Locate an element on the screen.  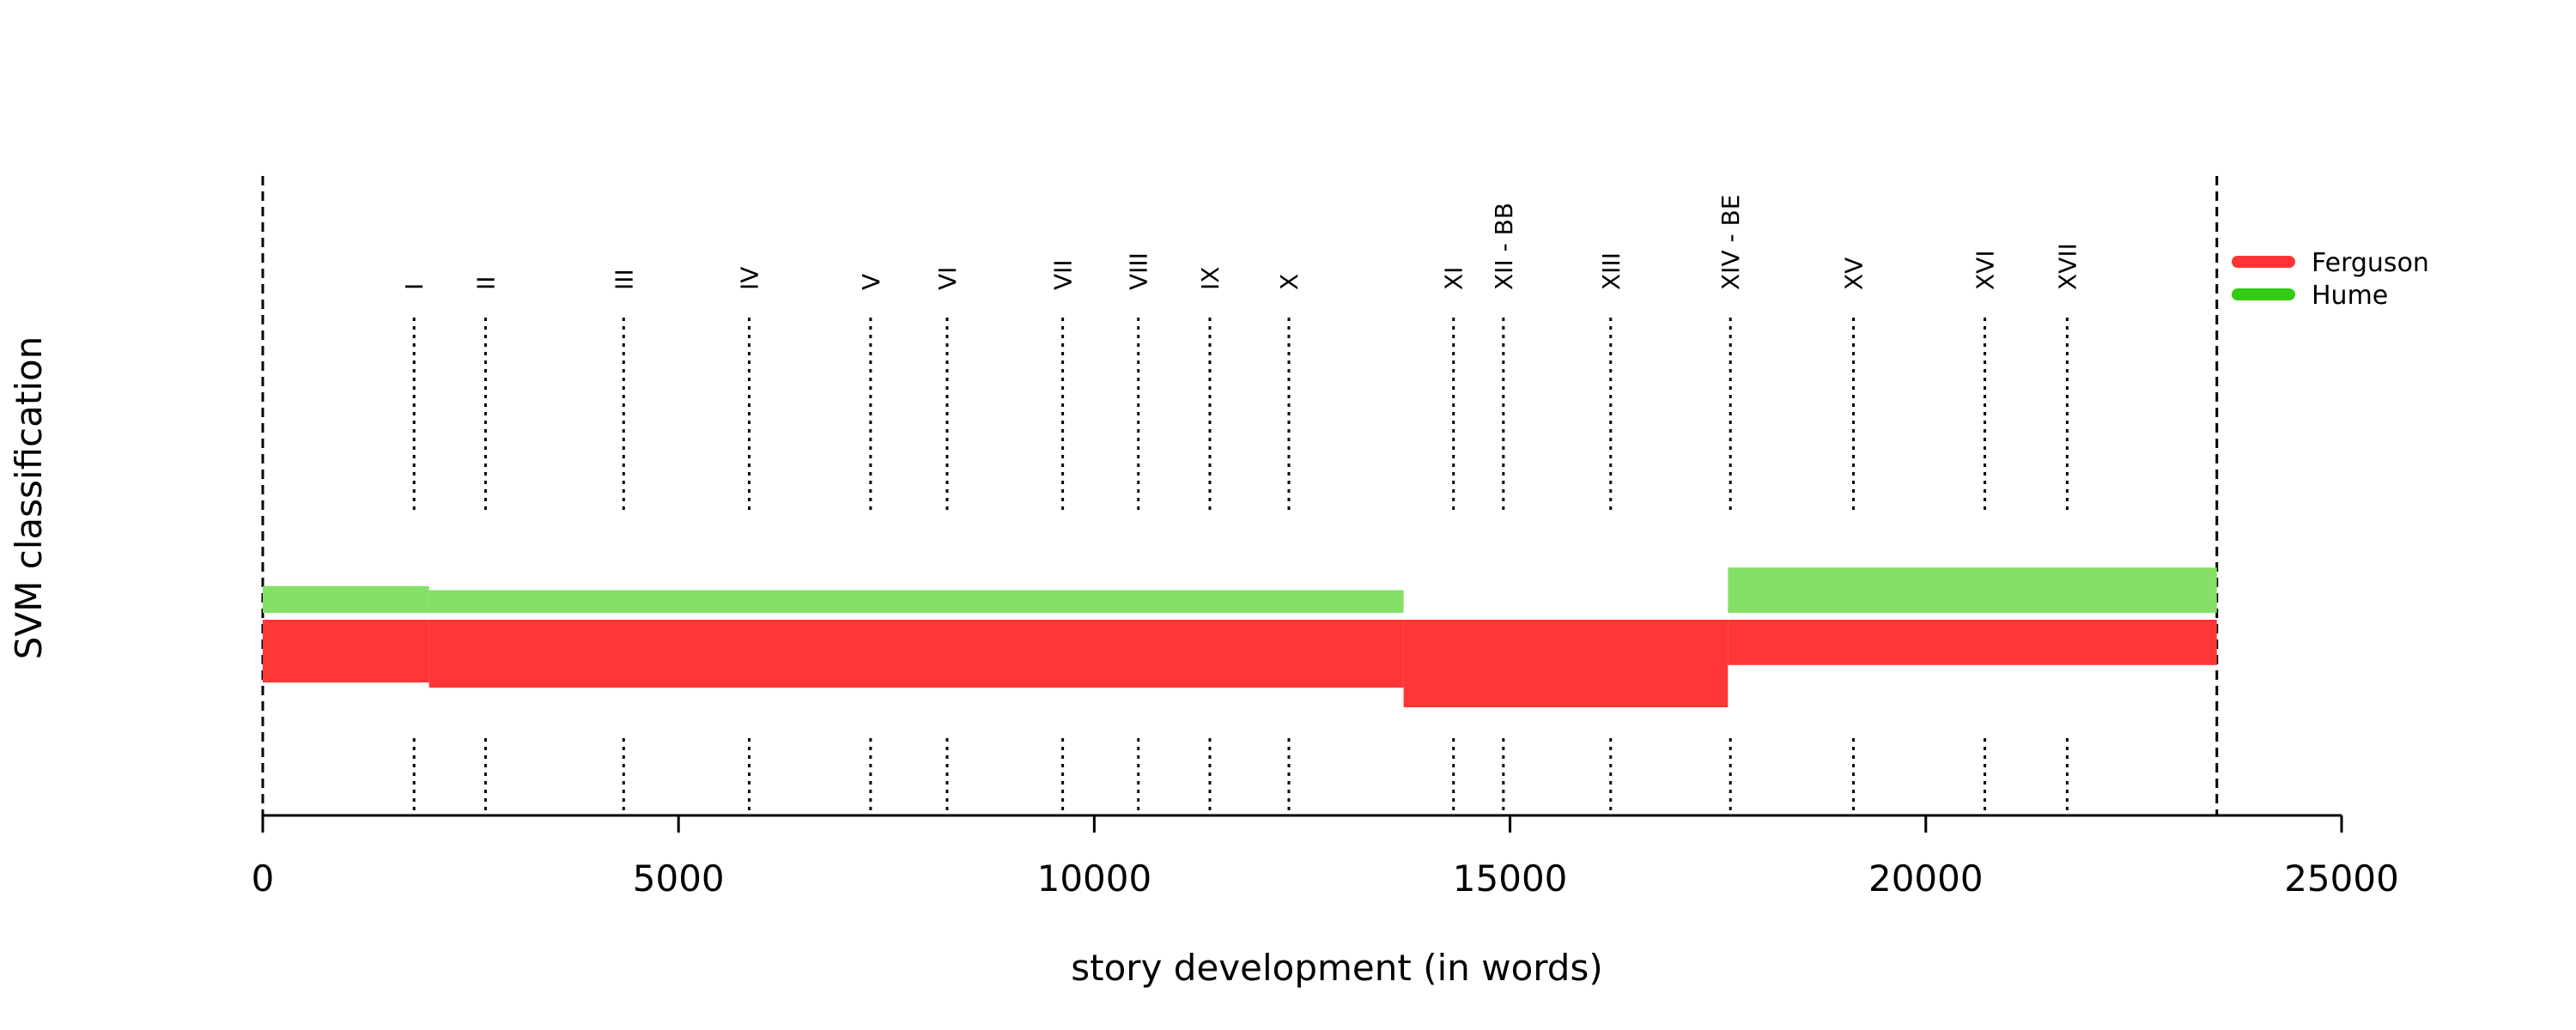
y-axis-title: SVM classification is located at coordinates (29, 498).